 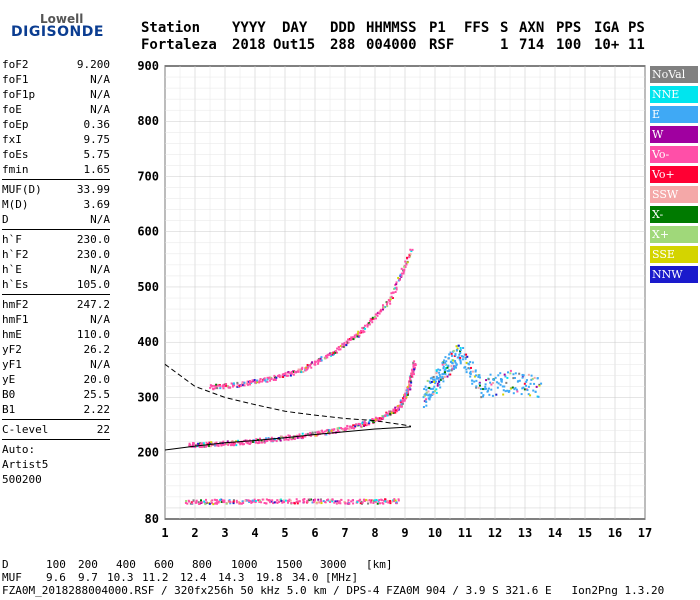 What do you see at coordinates (569, 45) in the screenshot?
I see `header-value: 100` at bounding box center [569, 45].